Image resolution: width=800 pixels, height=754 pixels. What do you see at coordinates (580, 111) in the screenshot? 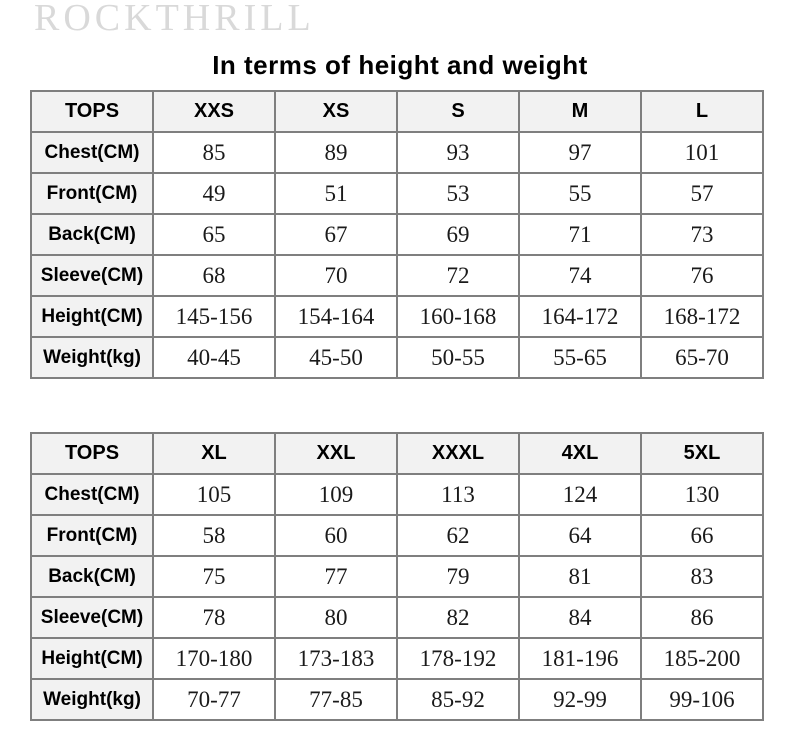
I see `size-header-cell: M` at bounding box center [580, 111].